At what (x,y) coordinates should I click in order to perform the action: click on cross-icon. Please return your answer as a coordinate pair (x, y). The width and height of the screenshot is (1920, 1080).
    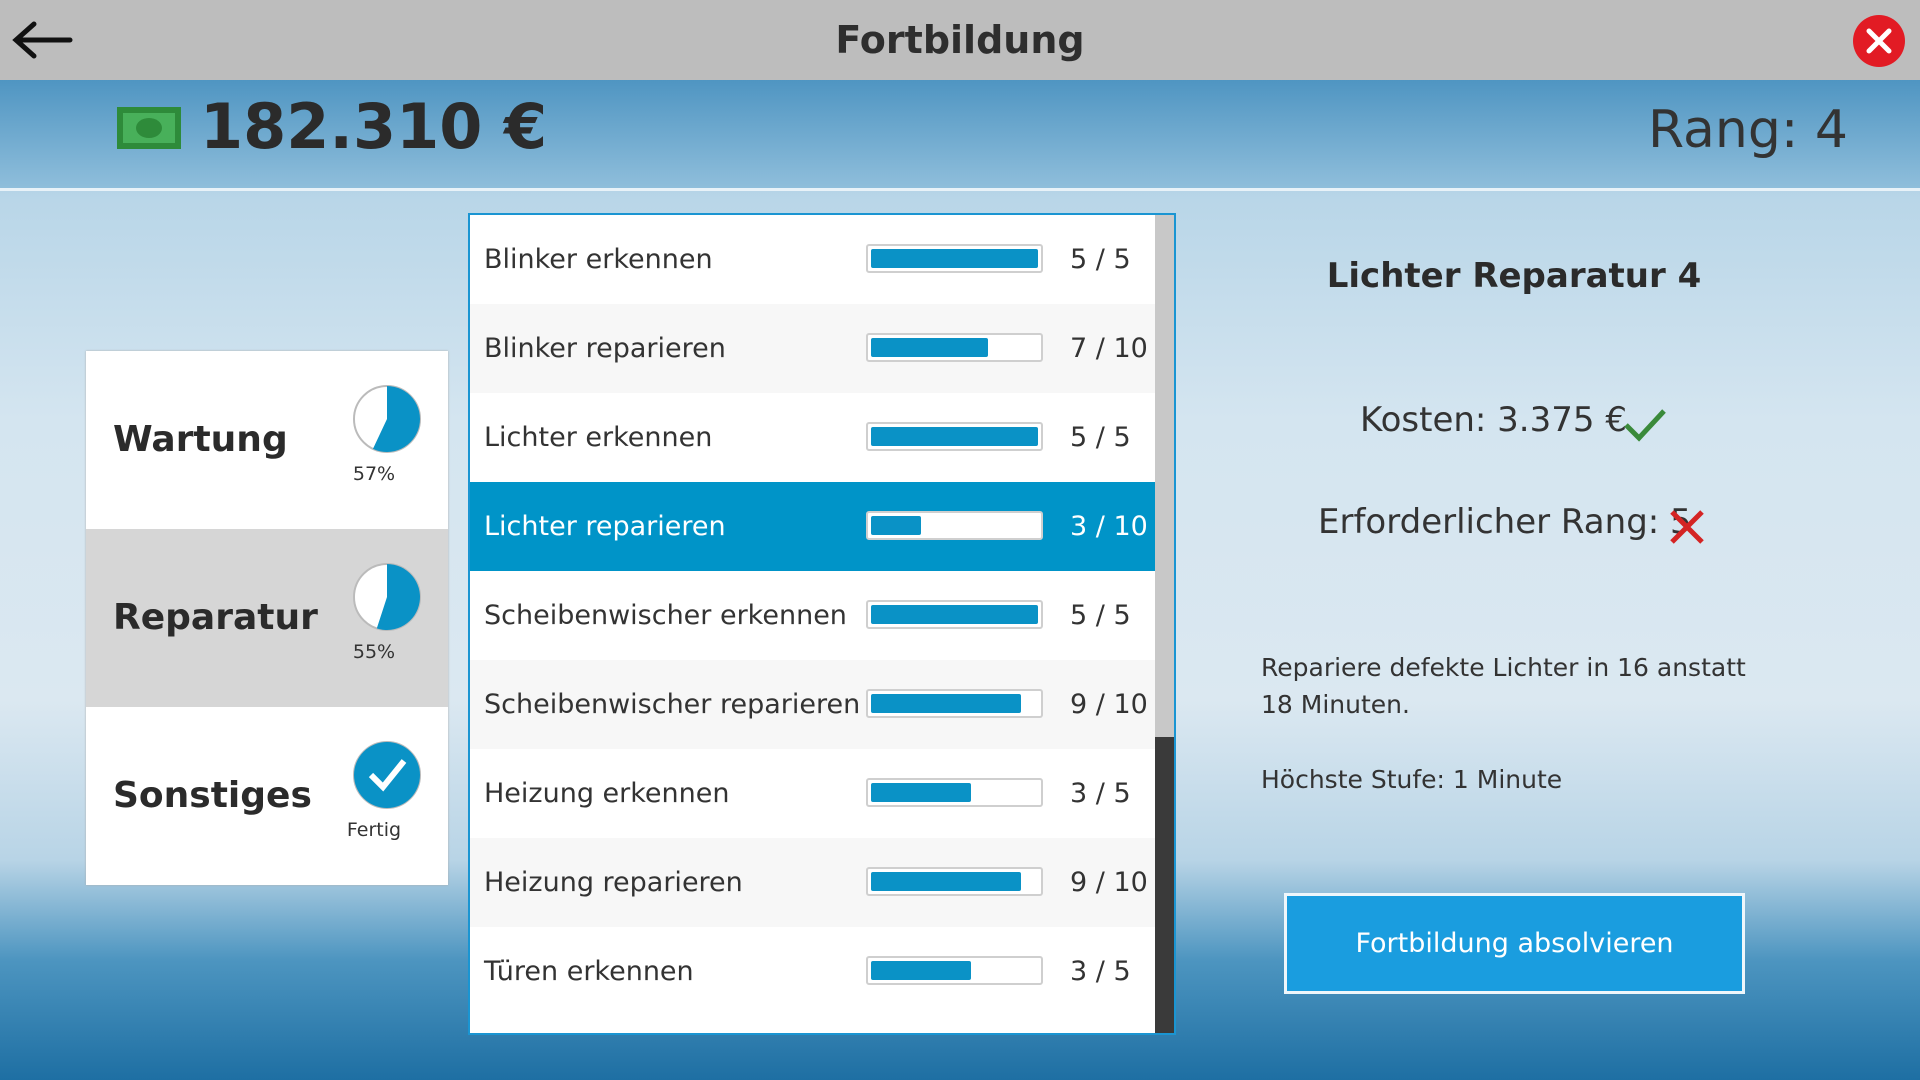
    Looking at the image, I should click on (1687, 527).